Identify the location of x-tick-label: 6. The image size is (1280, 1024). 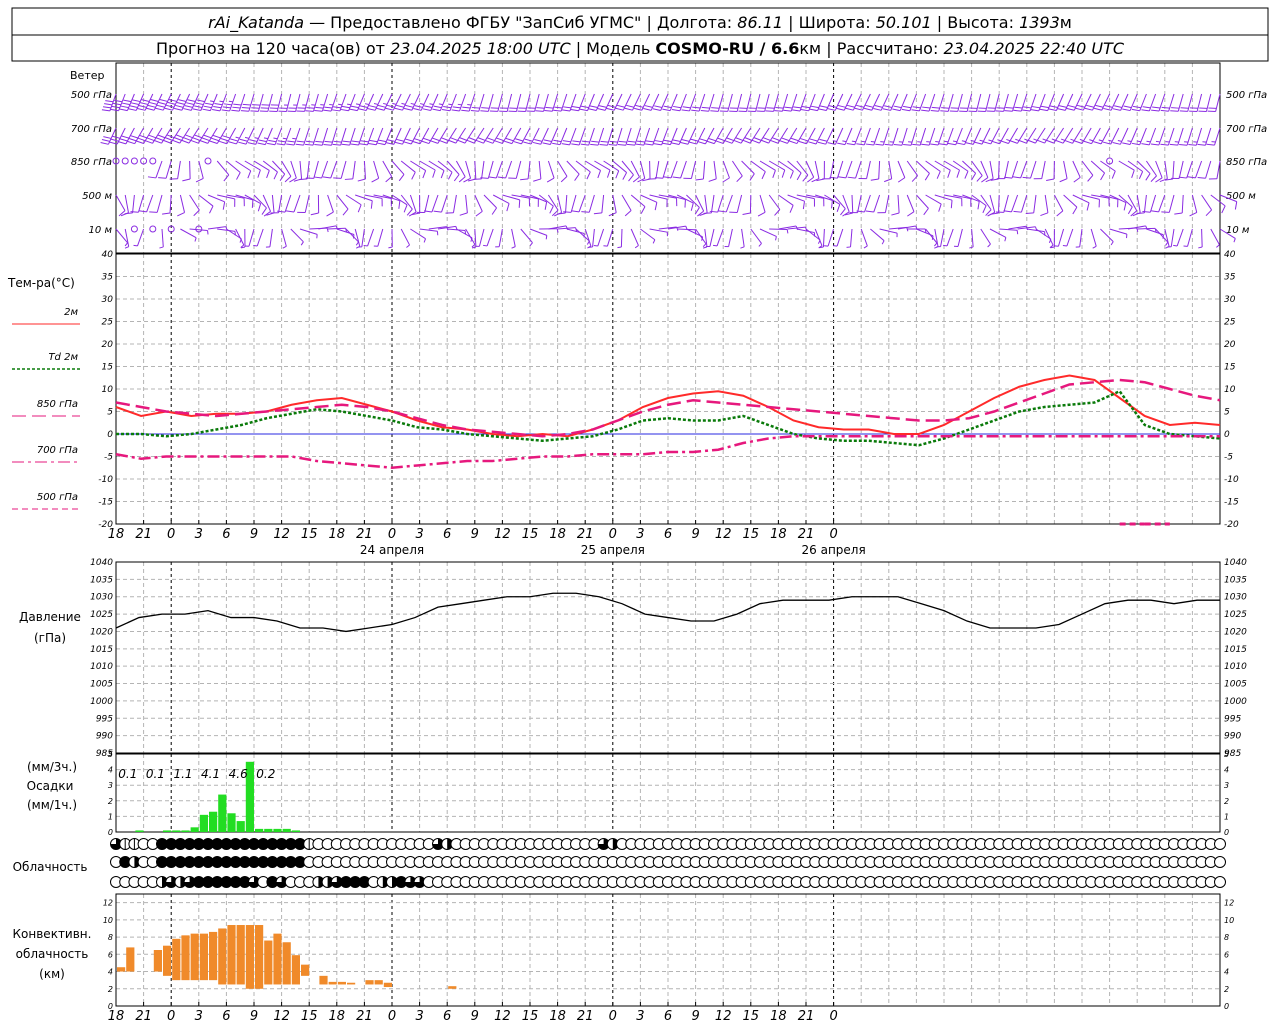
(226, 534).